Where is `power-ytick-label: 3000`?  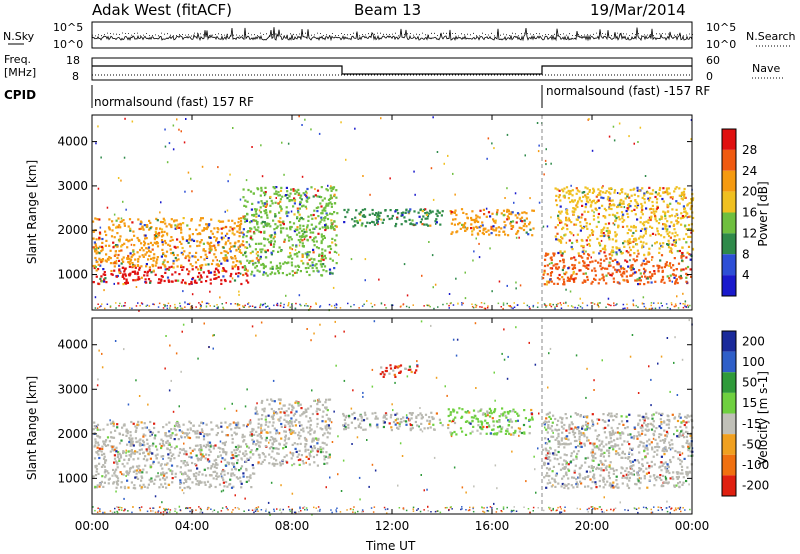
power-ytick-label: 3000 is located at coordinates (72, 186).